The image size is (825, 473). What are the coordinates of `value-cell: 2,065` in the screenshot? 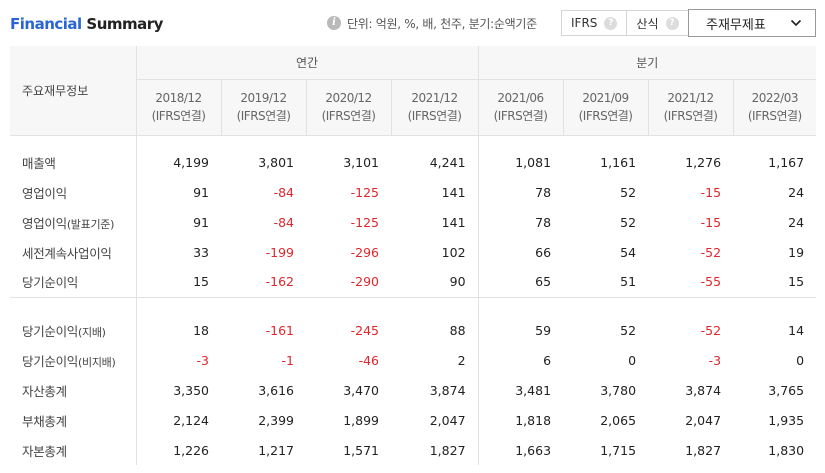 It's located at (618, 420).